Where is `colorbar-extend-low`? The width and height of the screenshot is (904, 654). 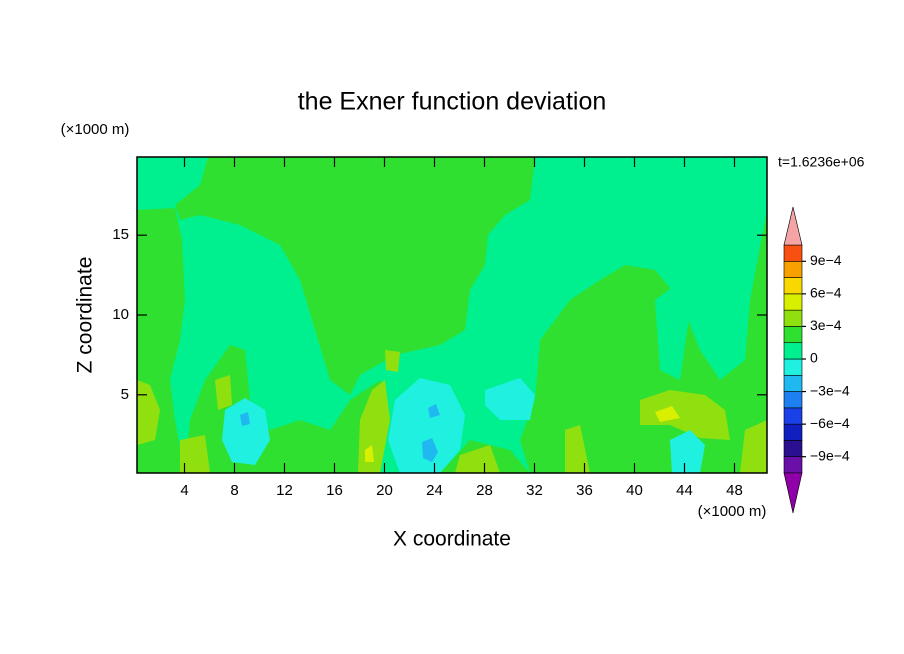 colorbar-extend-low is located at coordinates (793, 493).